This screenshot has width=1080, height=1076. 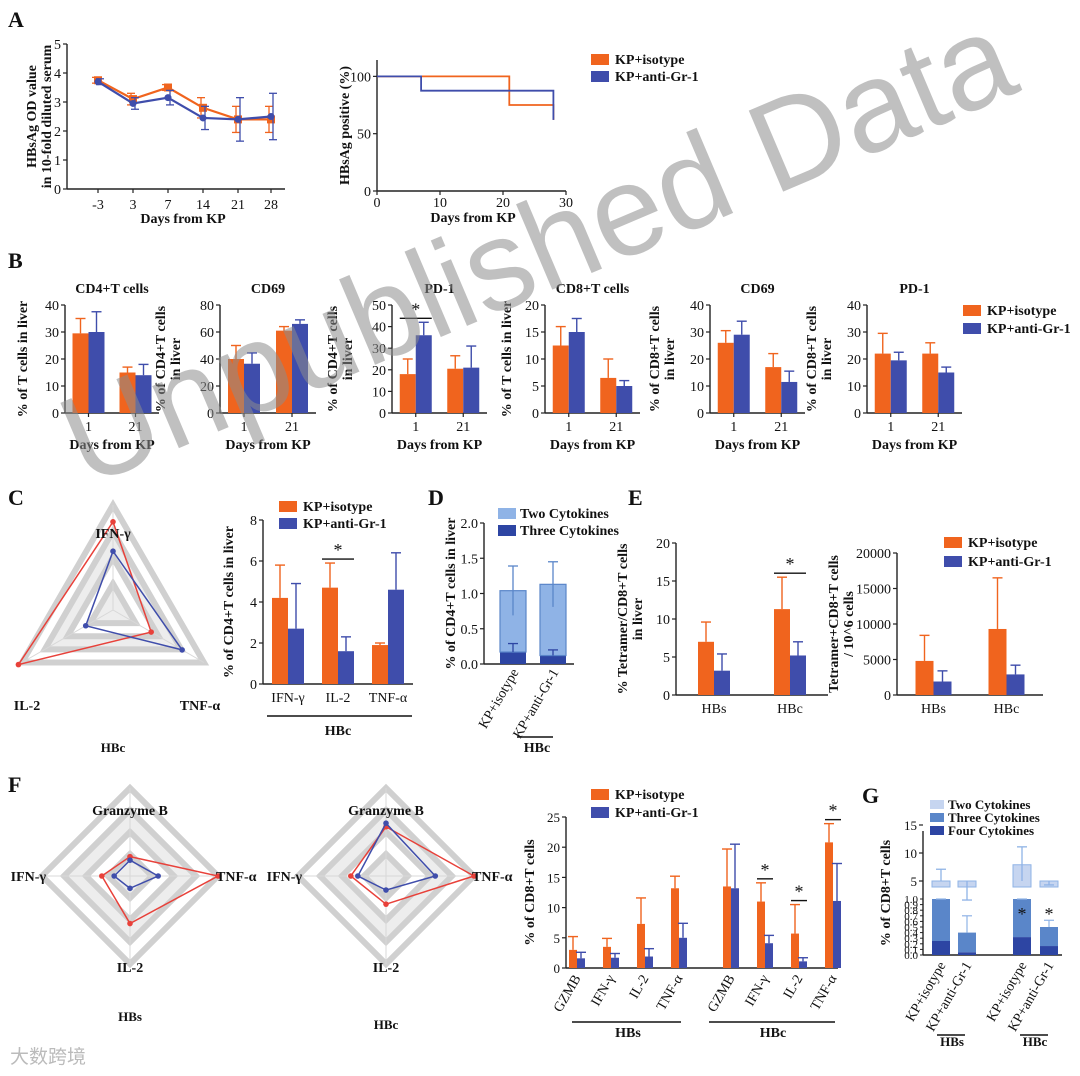 What do you see at coordinates (16, 497) in the screenshot?
I see `panel-letter: C` at bounding box center [16, 497].